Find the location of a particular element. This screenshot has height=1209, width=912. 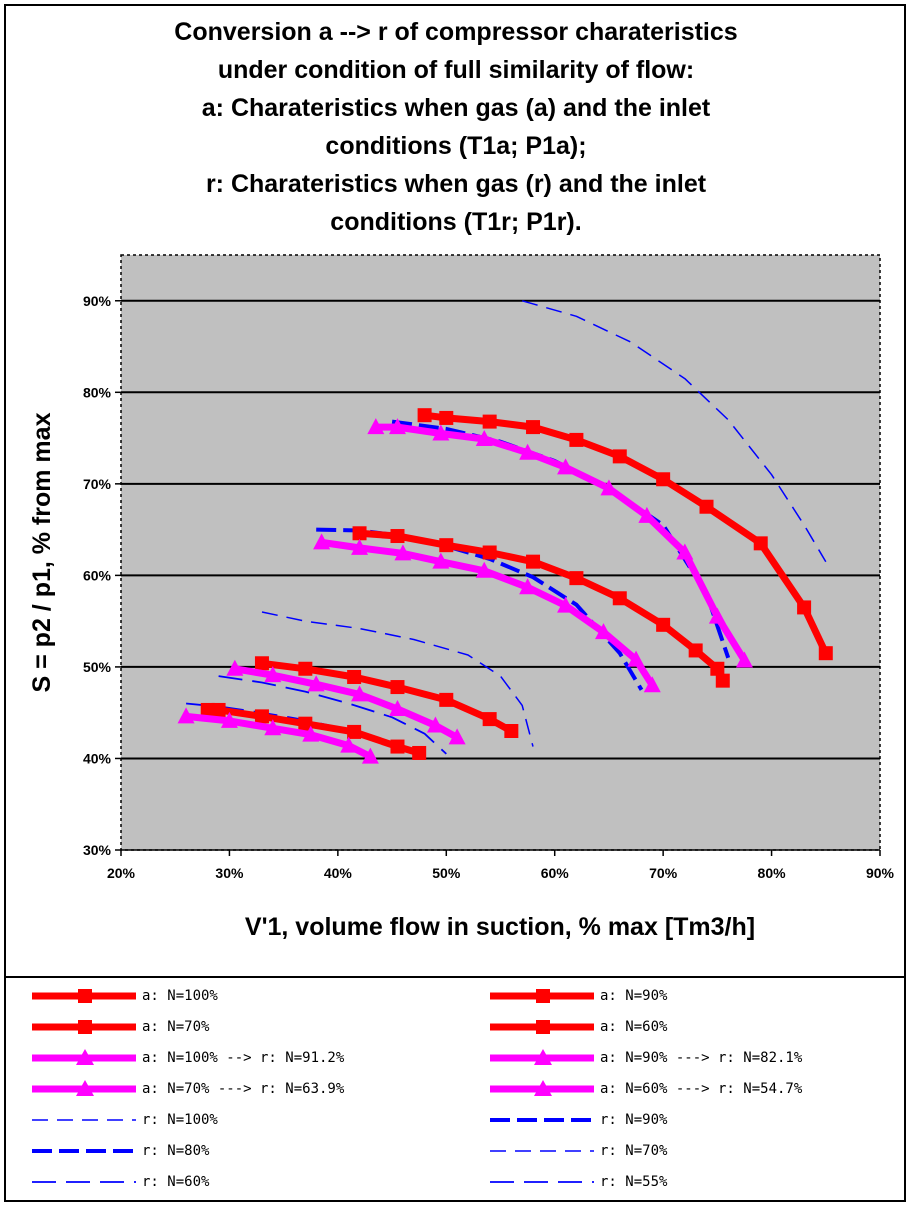

legend-item: r: N=70% is located at coordinates (576, 1151).